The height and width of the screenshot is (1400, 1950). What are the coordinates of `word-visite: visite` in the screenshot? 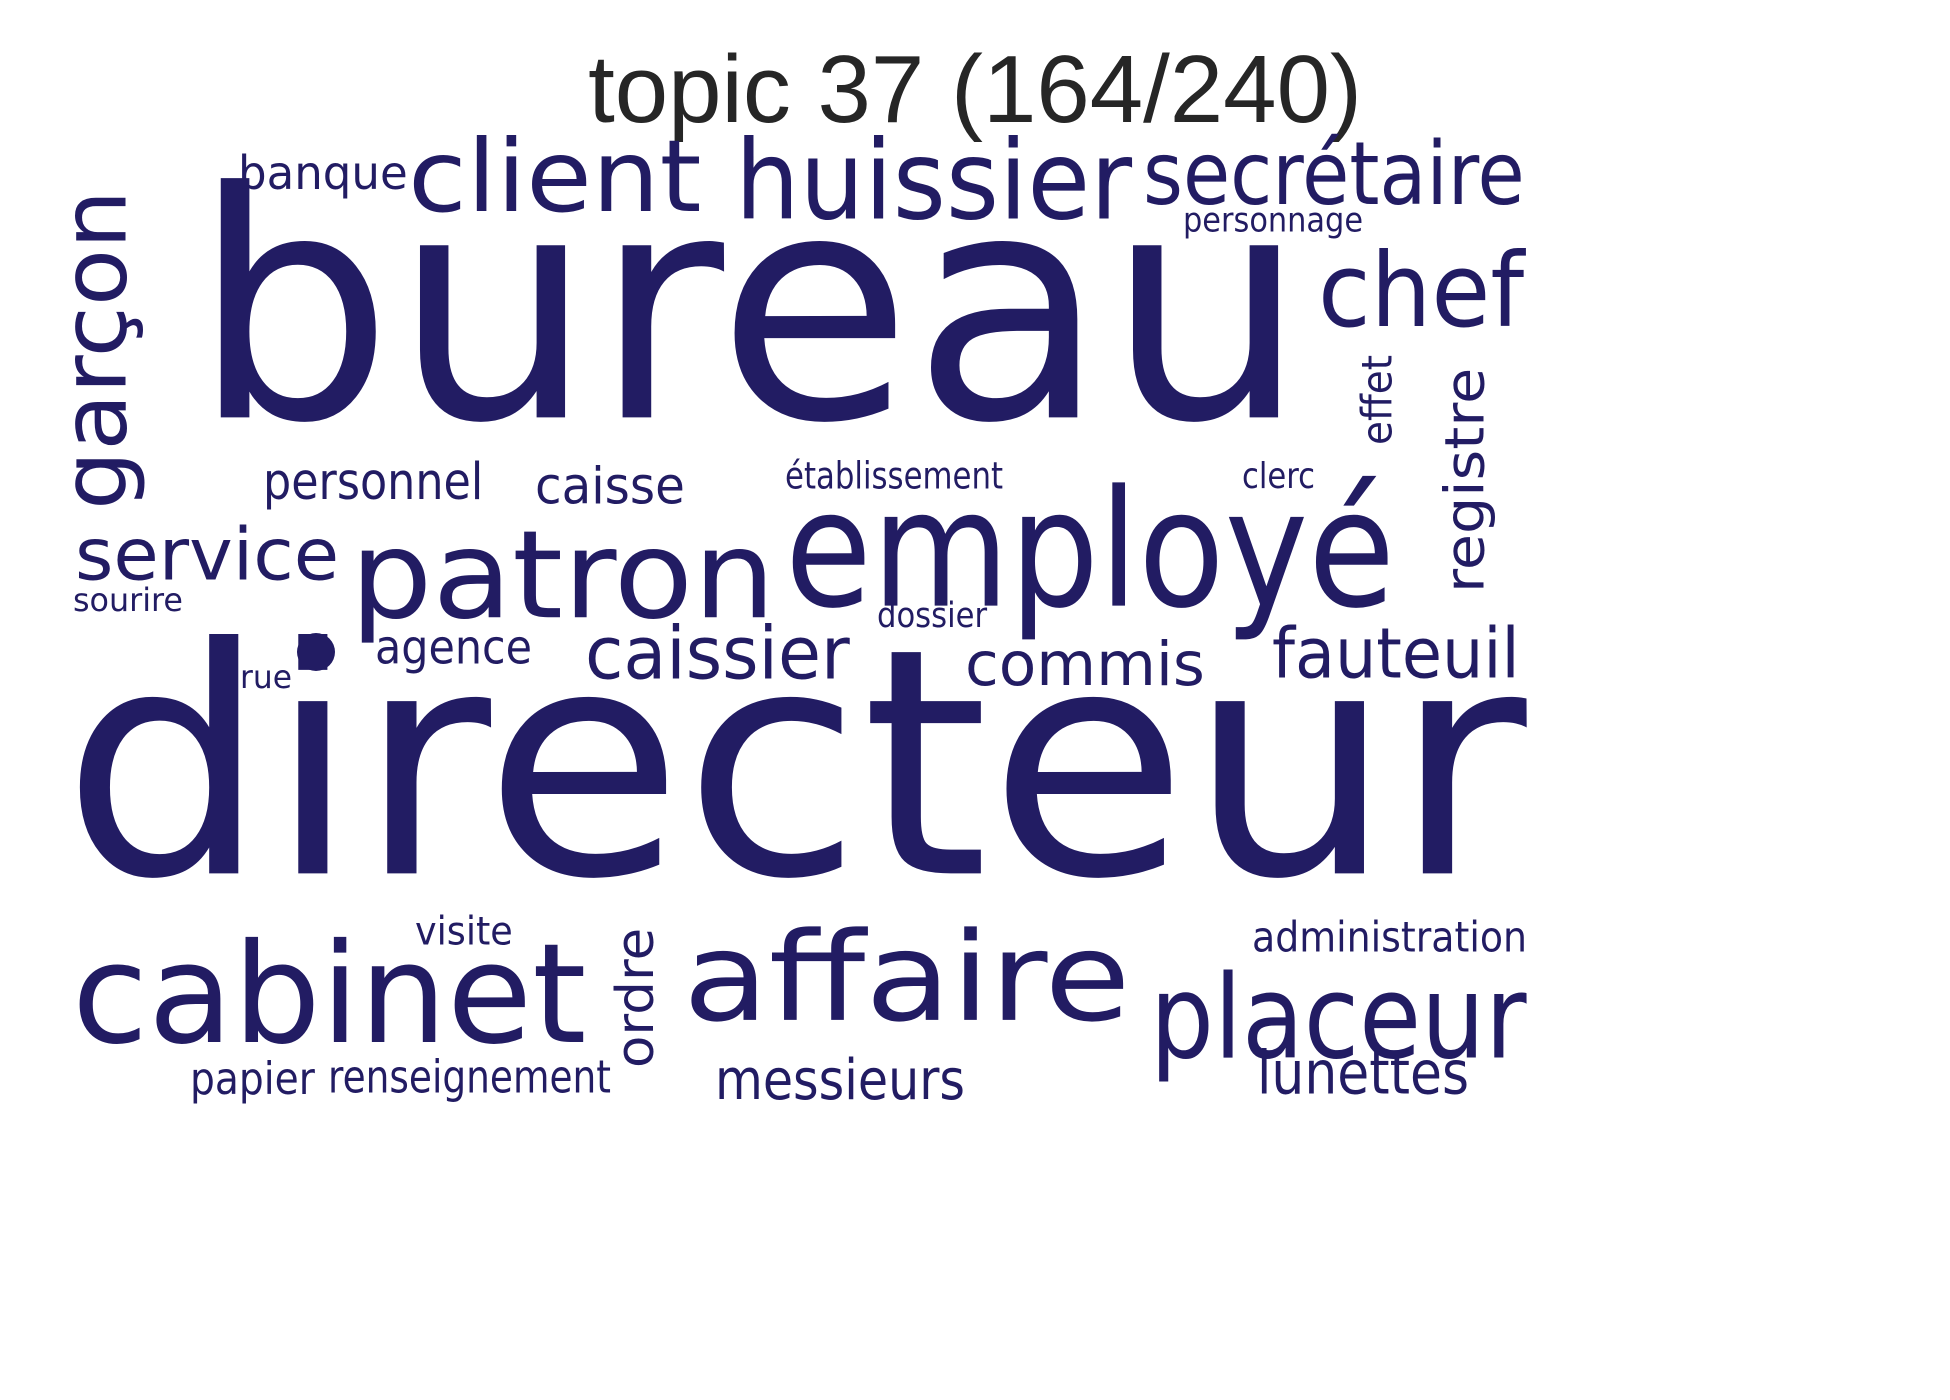 It's located at (464, 931).